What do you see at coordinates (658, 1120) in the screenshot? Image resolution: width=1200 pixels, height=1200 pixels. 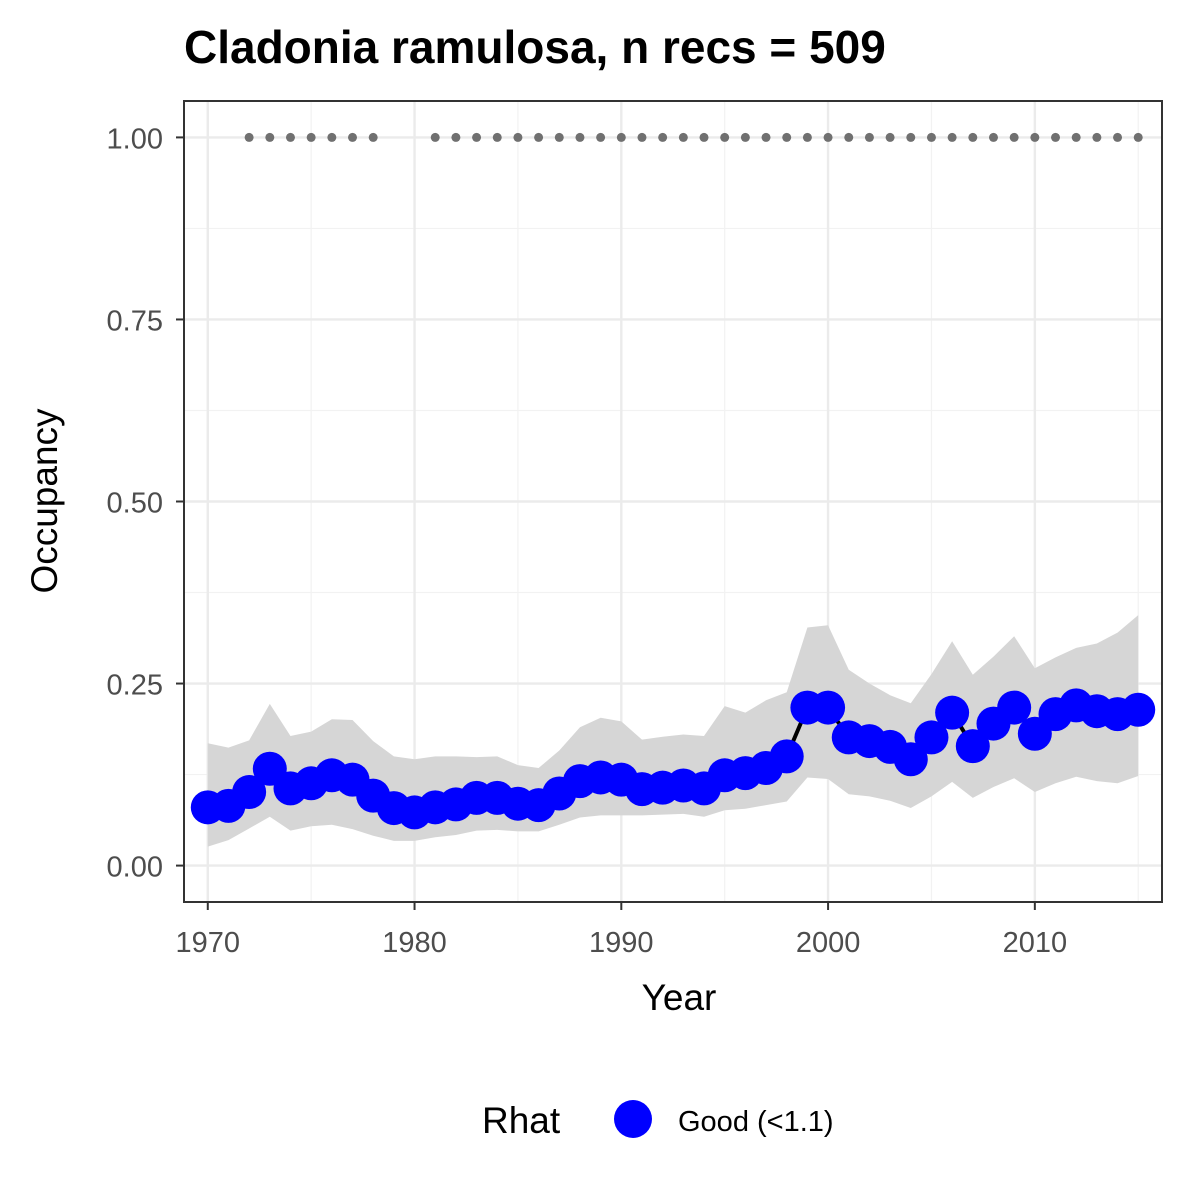 I see `legend: Rhat Good (<1.1)` at bounding box center [658, 1120].